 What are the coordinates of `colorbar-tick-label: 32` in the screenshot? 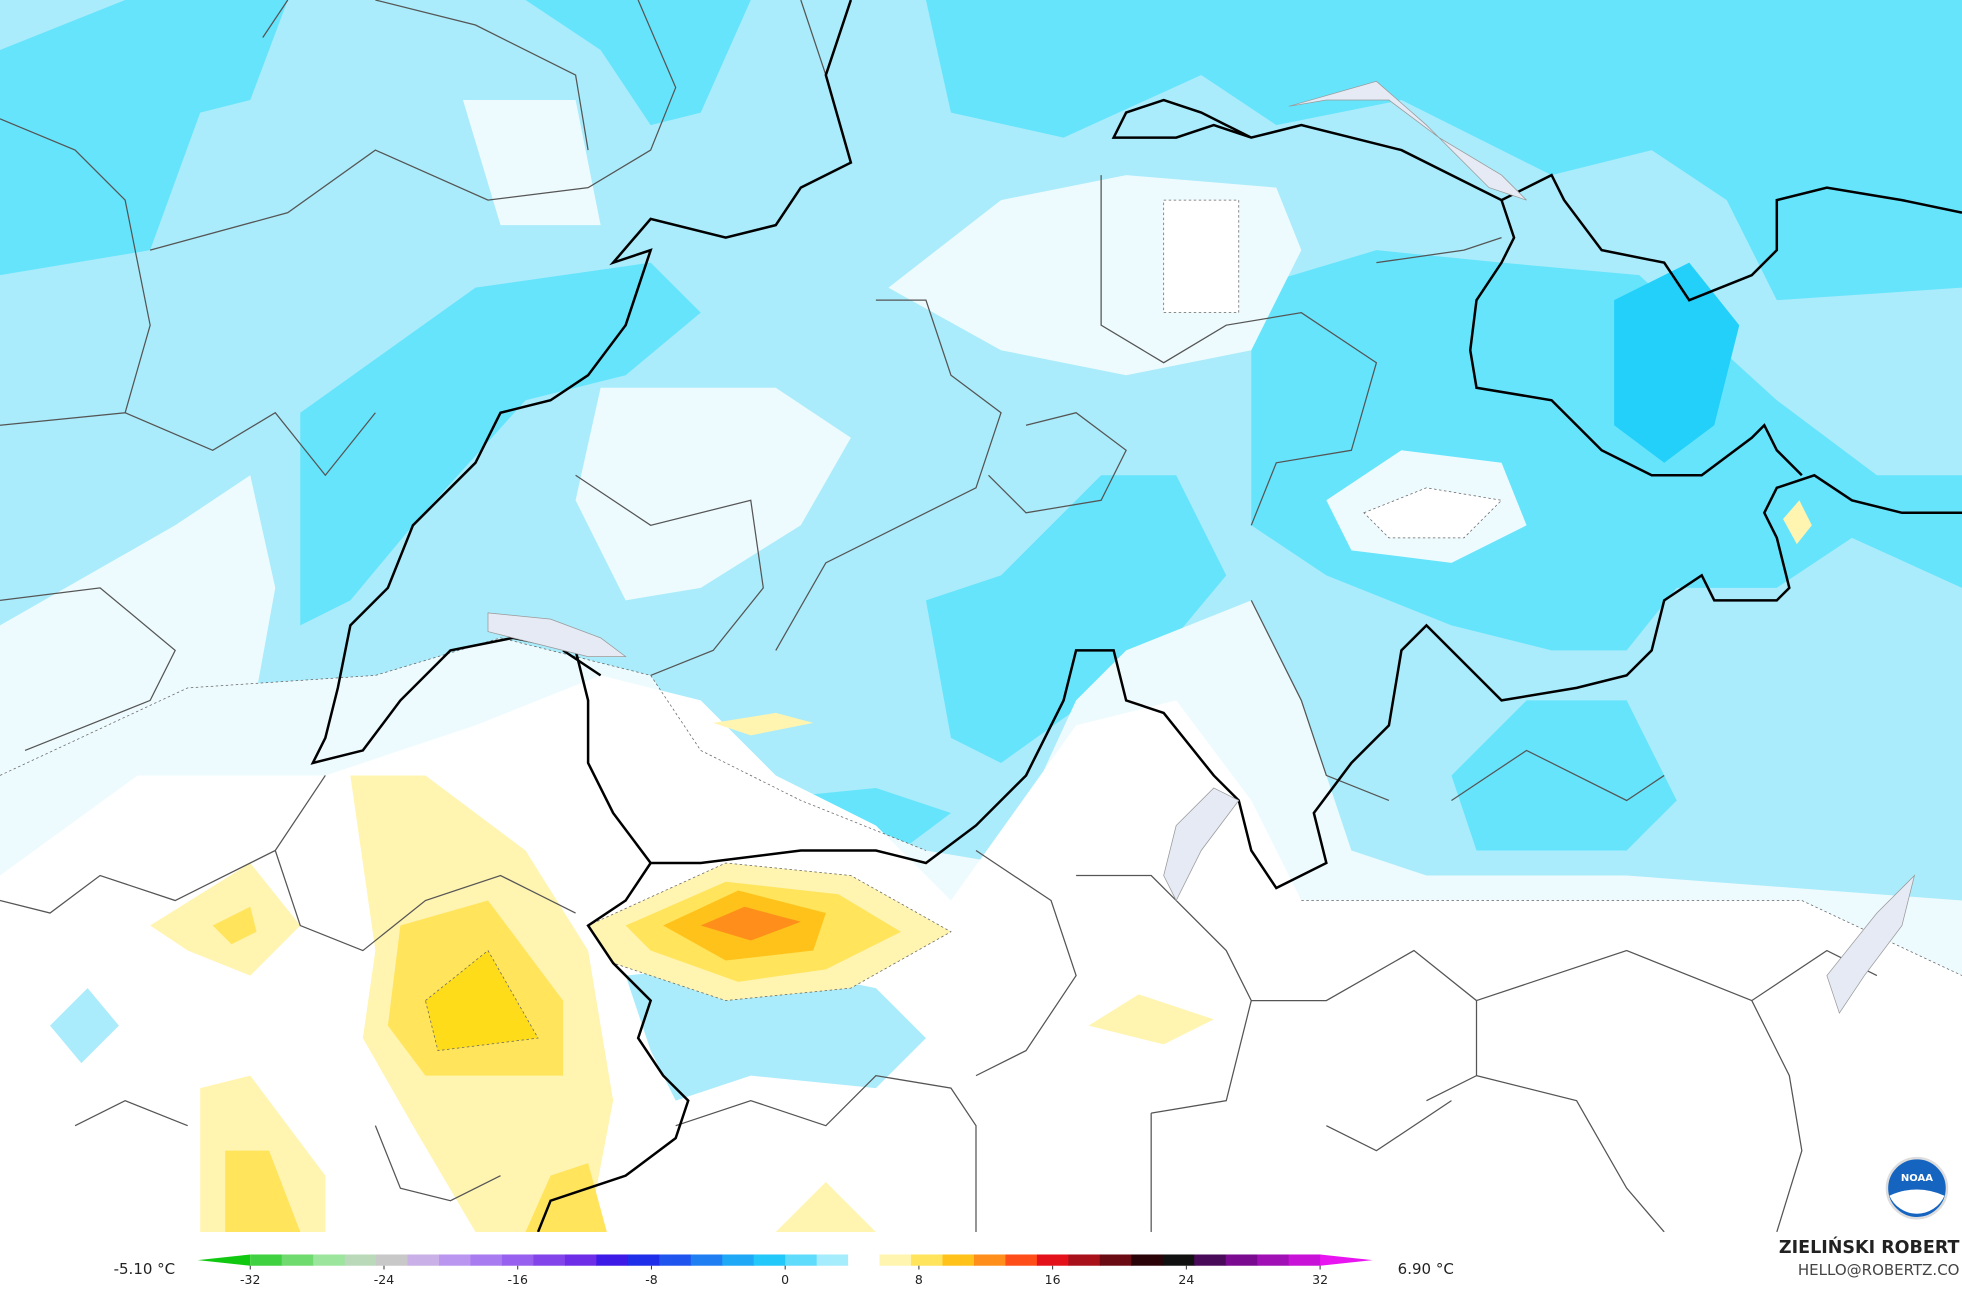 It's located at (1320, 1279).